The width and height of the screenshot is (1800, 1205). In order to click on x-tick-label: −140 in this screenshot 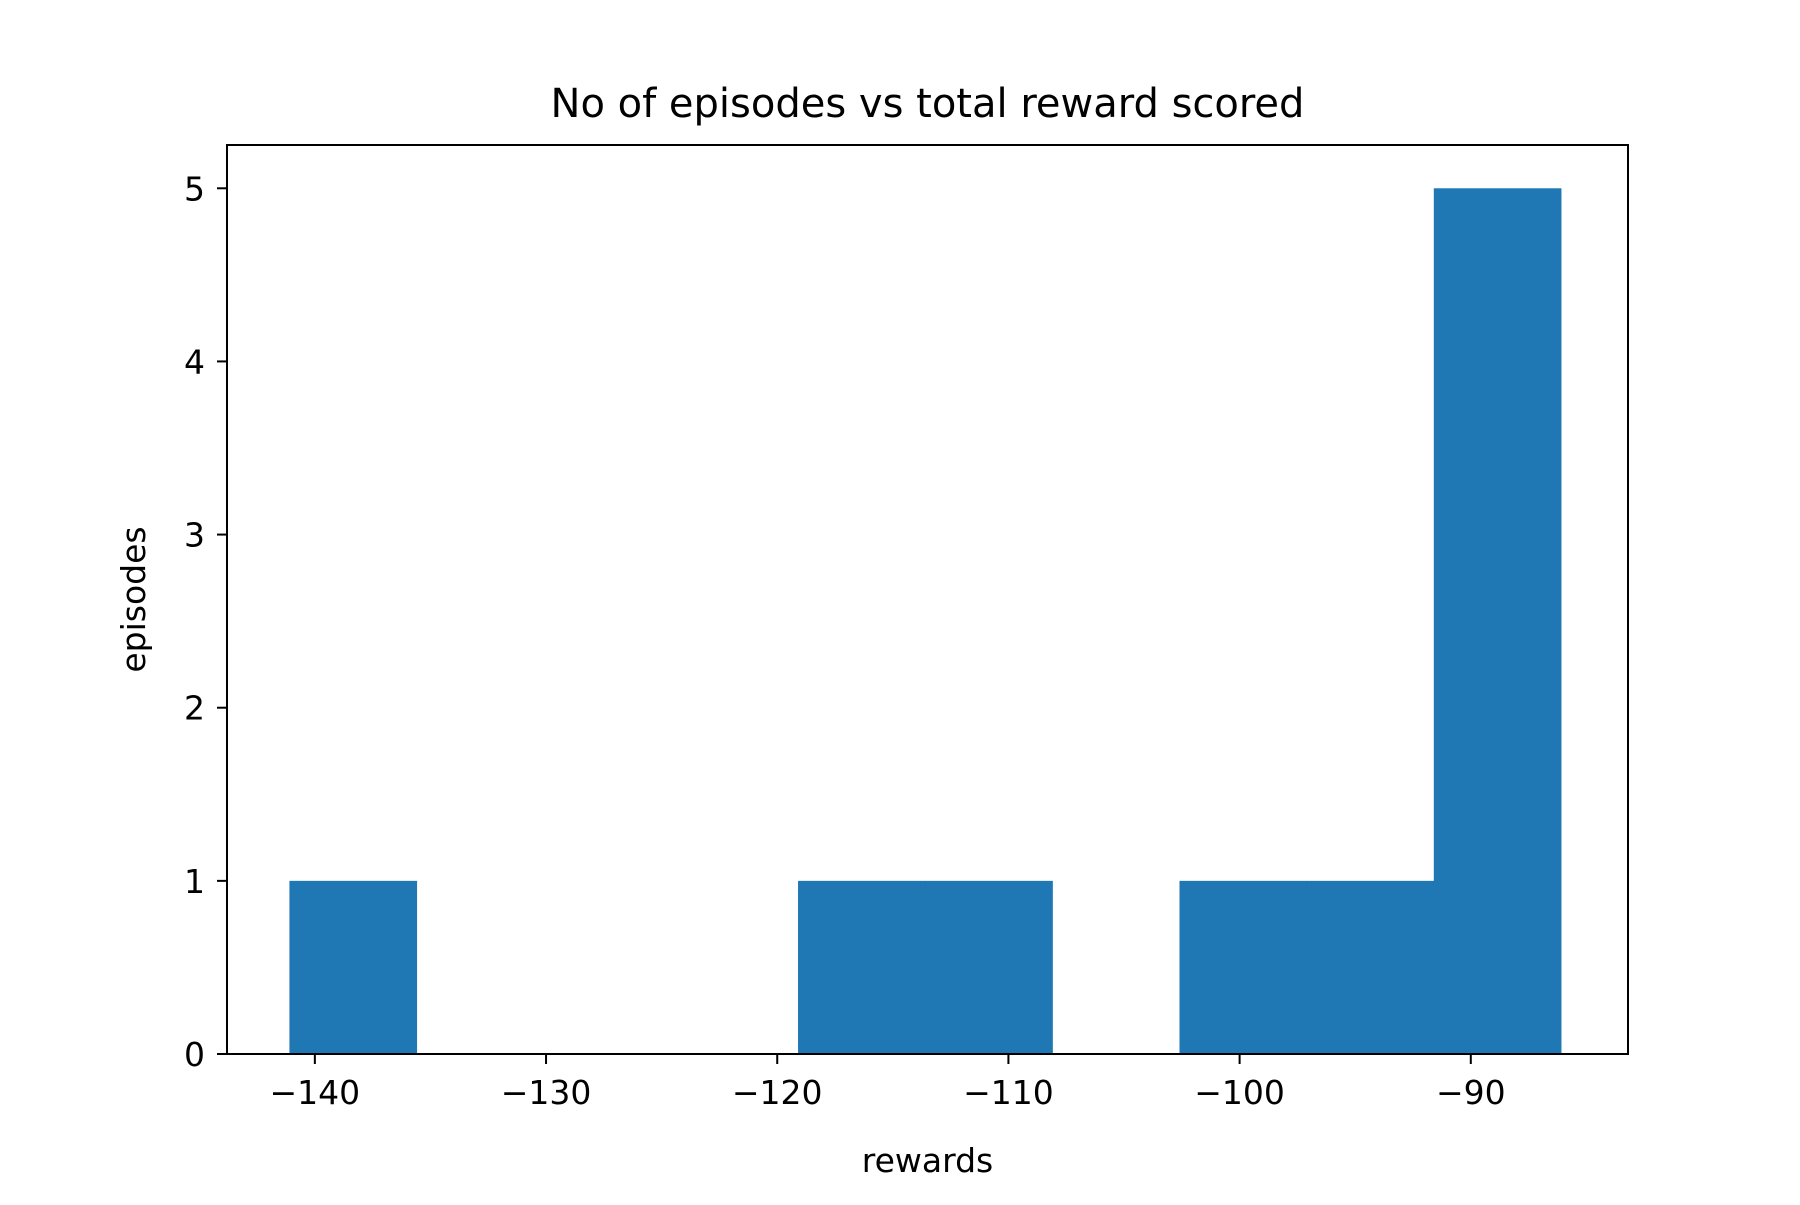, I will do `click(315, 1092)`.